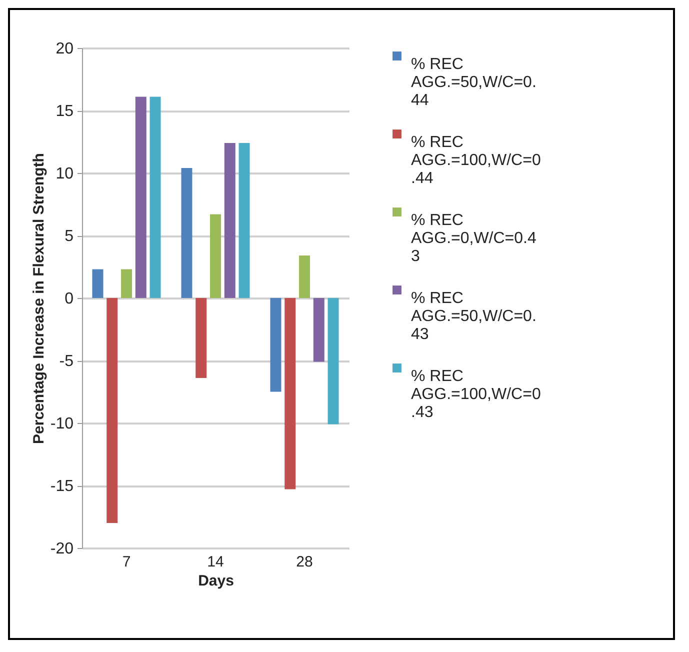 The width and height of the screenshot is (689, 652). I want to click on x-axis-title: Days, so click(216, 581).